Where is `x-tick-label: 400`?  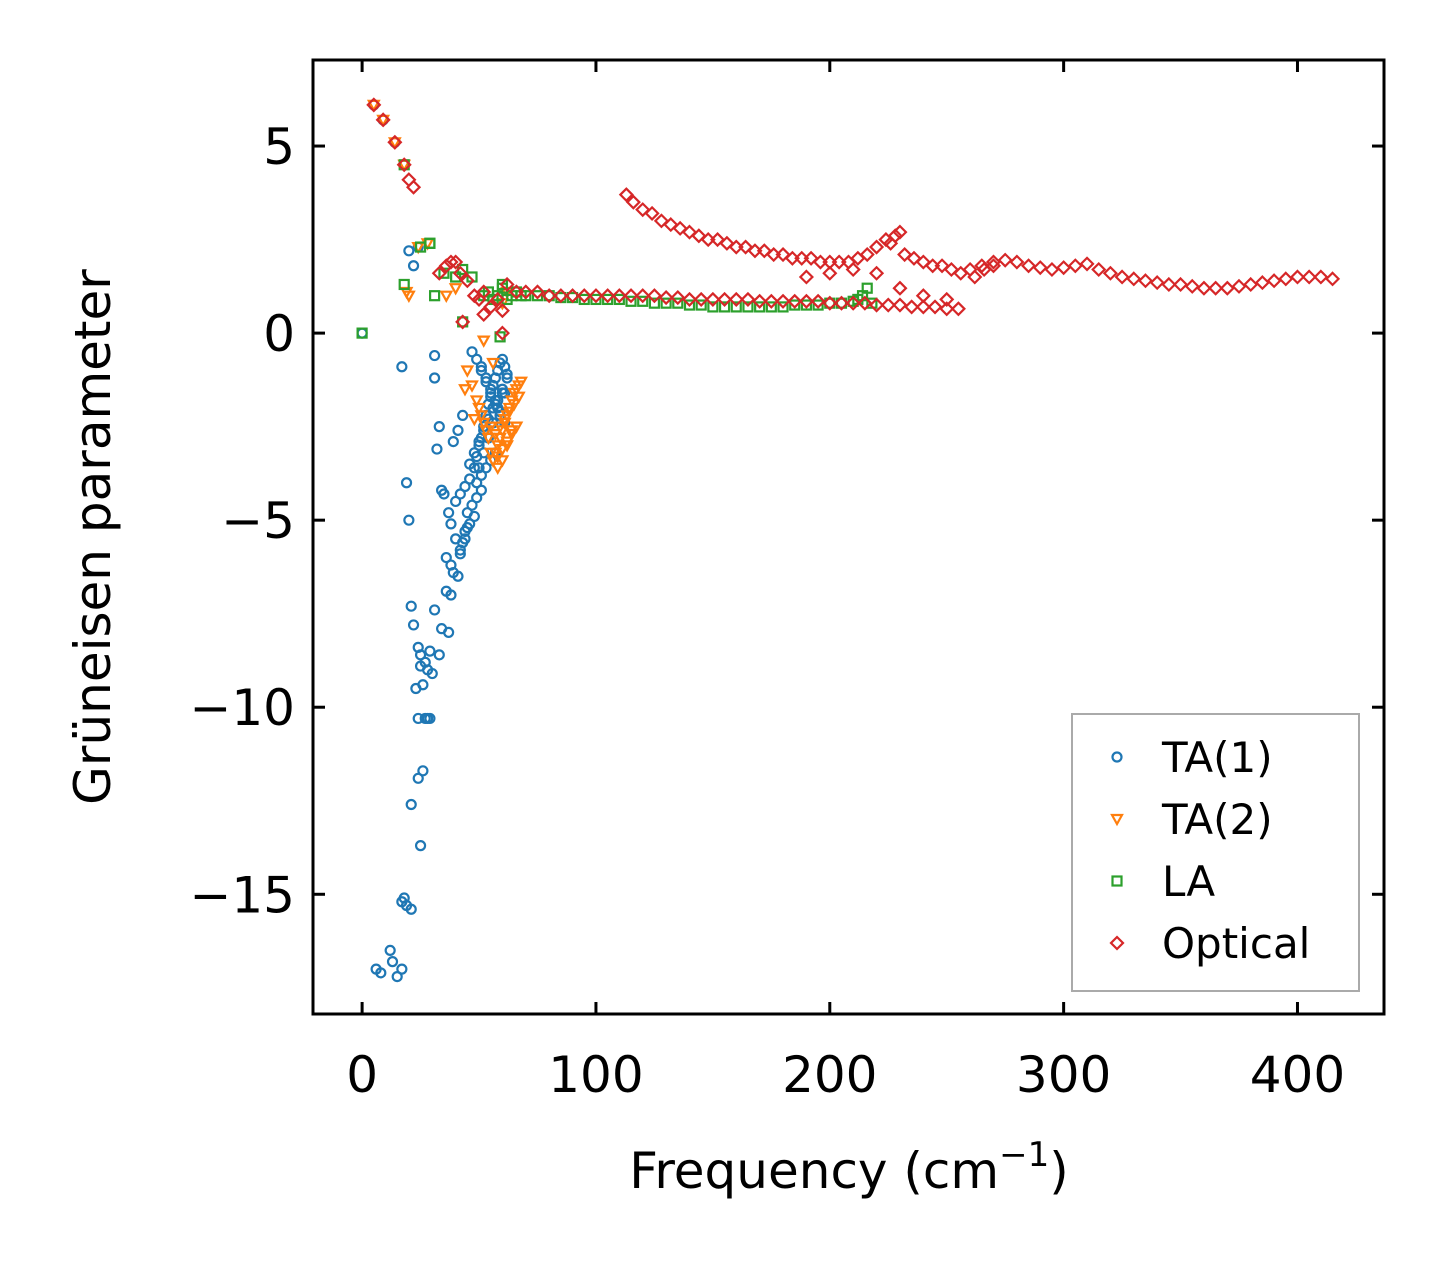
x-tick-label: 400 is located at coordinates (1297, 1075).